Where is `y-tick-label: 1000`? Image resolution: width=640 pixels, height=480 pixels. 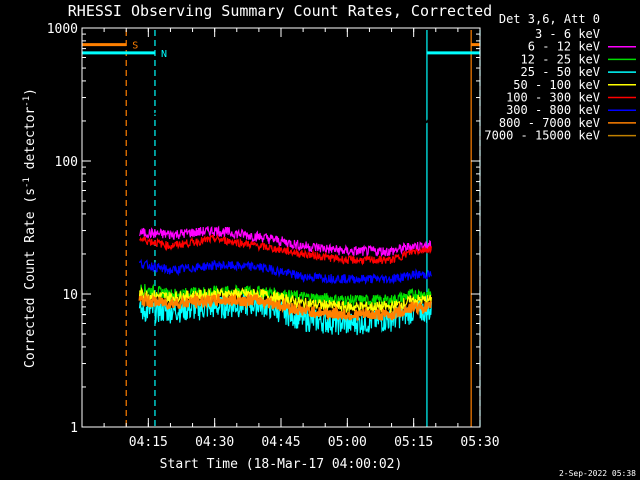 y-tick-label: 1000 is located at coordinates (62, 29).